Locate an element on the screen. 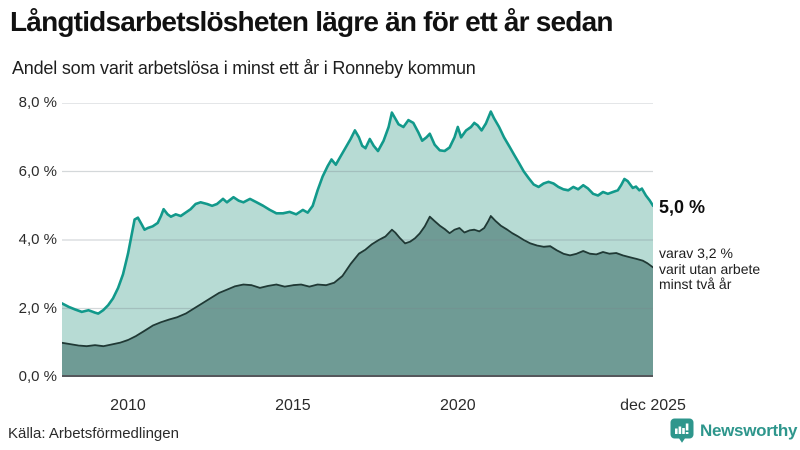 The width and height of the screenshot is (800, 450). two-year-annotation-line: minst två år is located at coordinates (695, 284).